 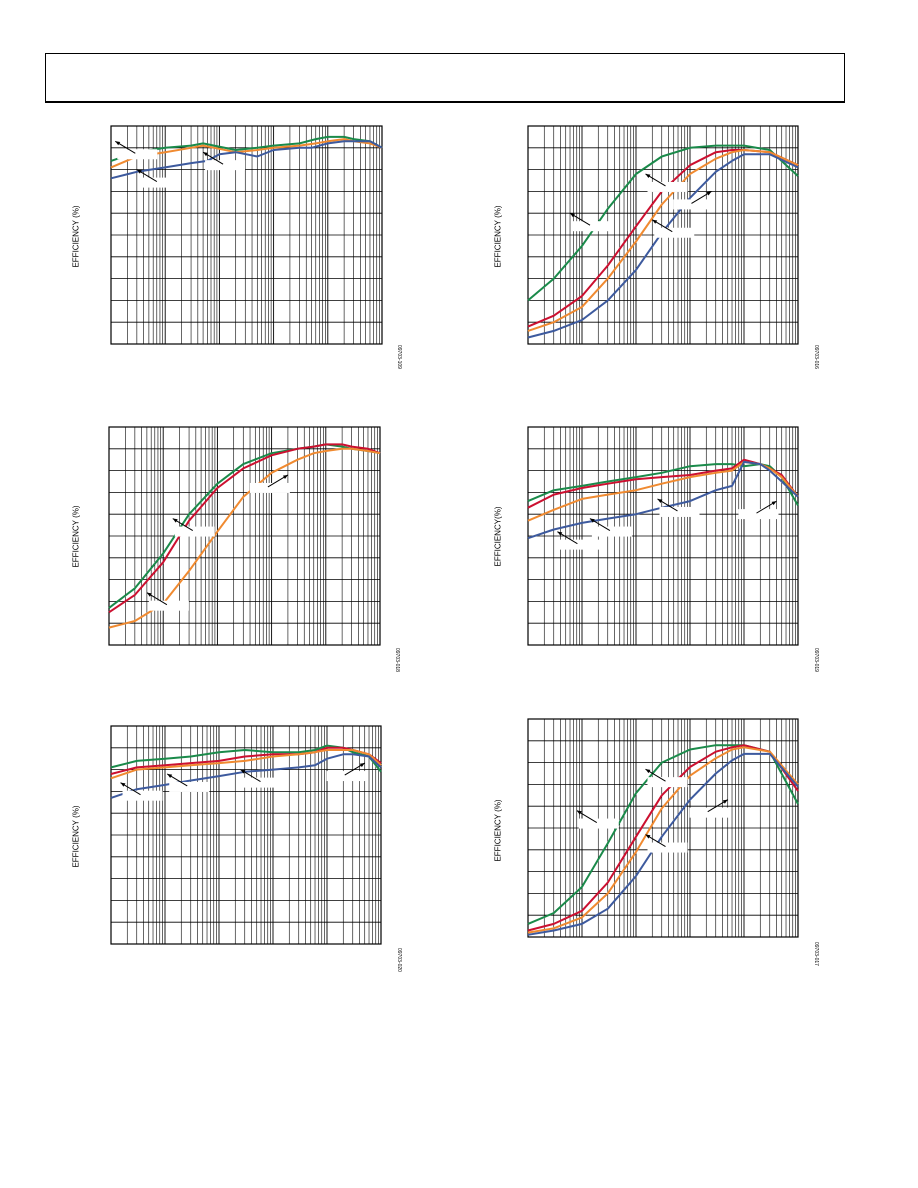 What do you see at coordinates (399, 357) in the screenshot?
I see `figure-id: 09703-109` at bounding box center [399, 357].